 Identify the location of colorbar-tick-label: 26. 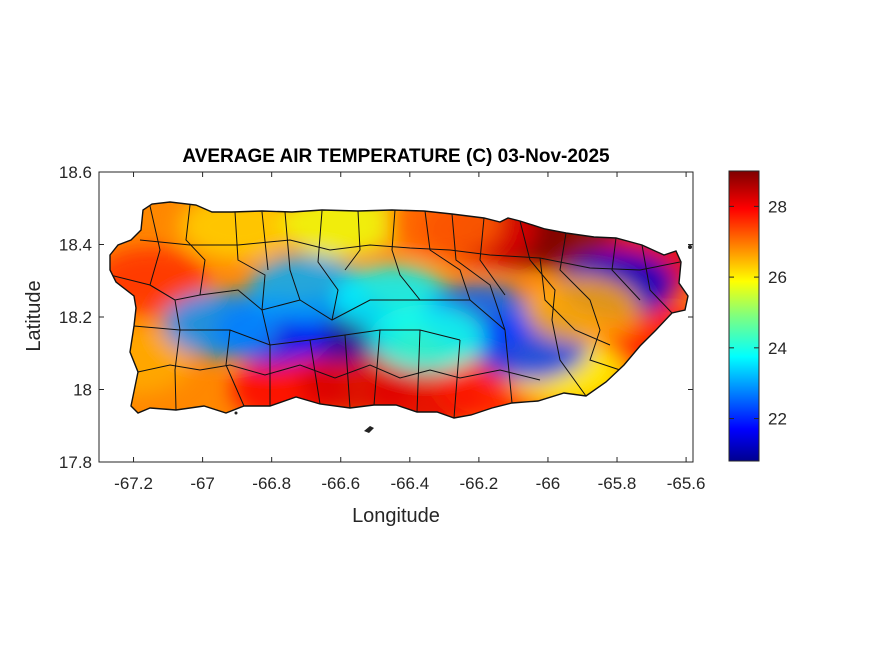
(777, 277).